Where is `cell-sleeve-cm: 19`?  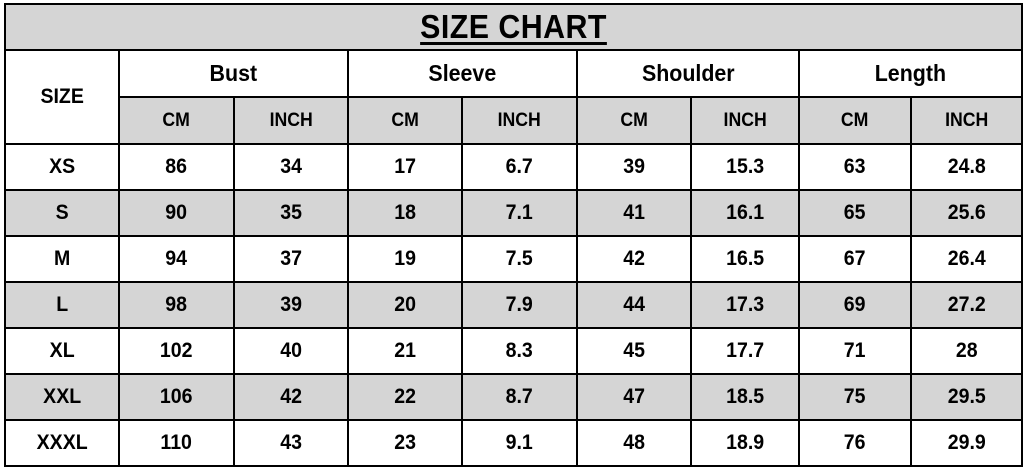 cell-sleeve-cm: 19 is located at coordinates (405, 259).